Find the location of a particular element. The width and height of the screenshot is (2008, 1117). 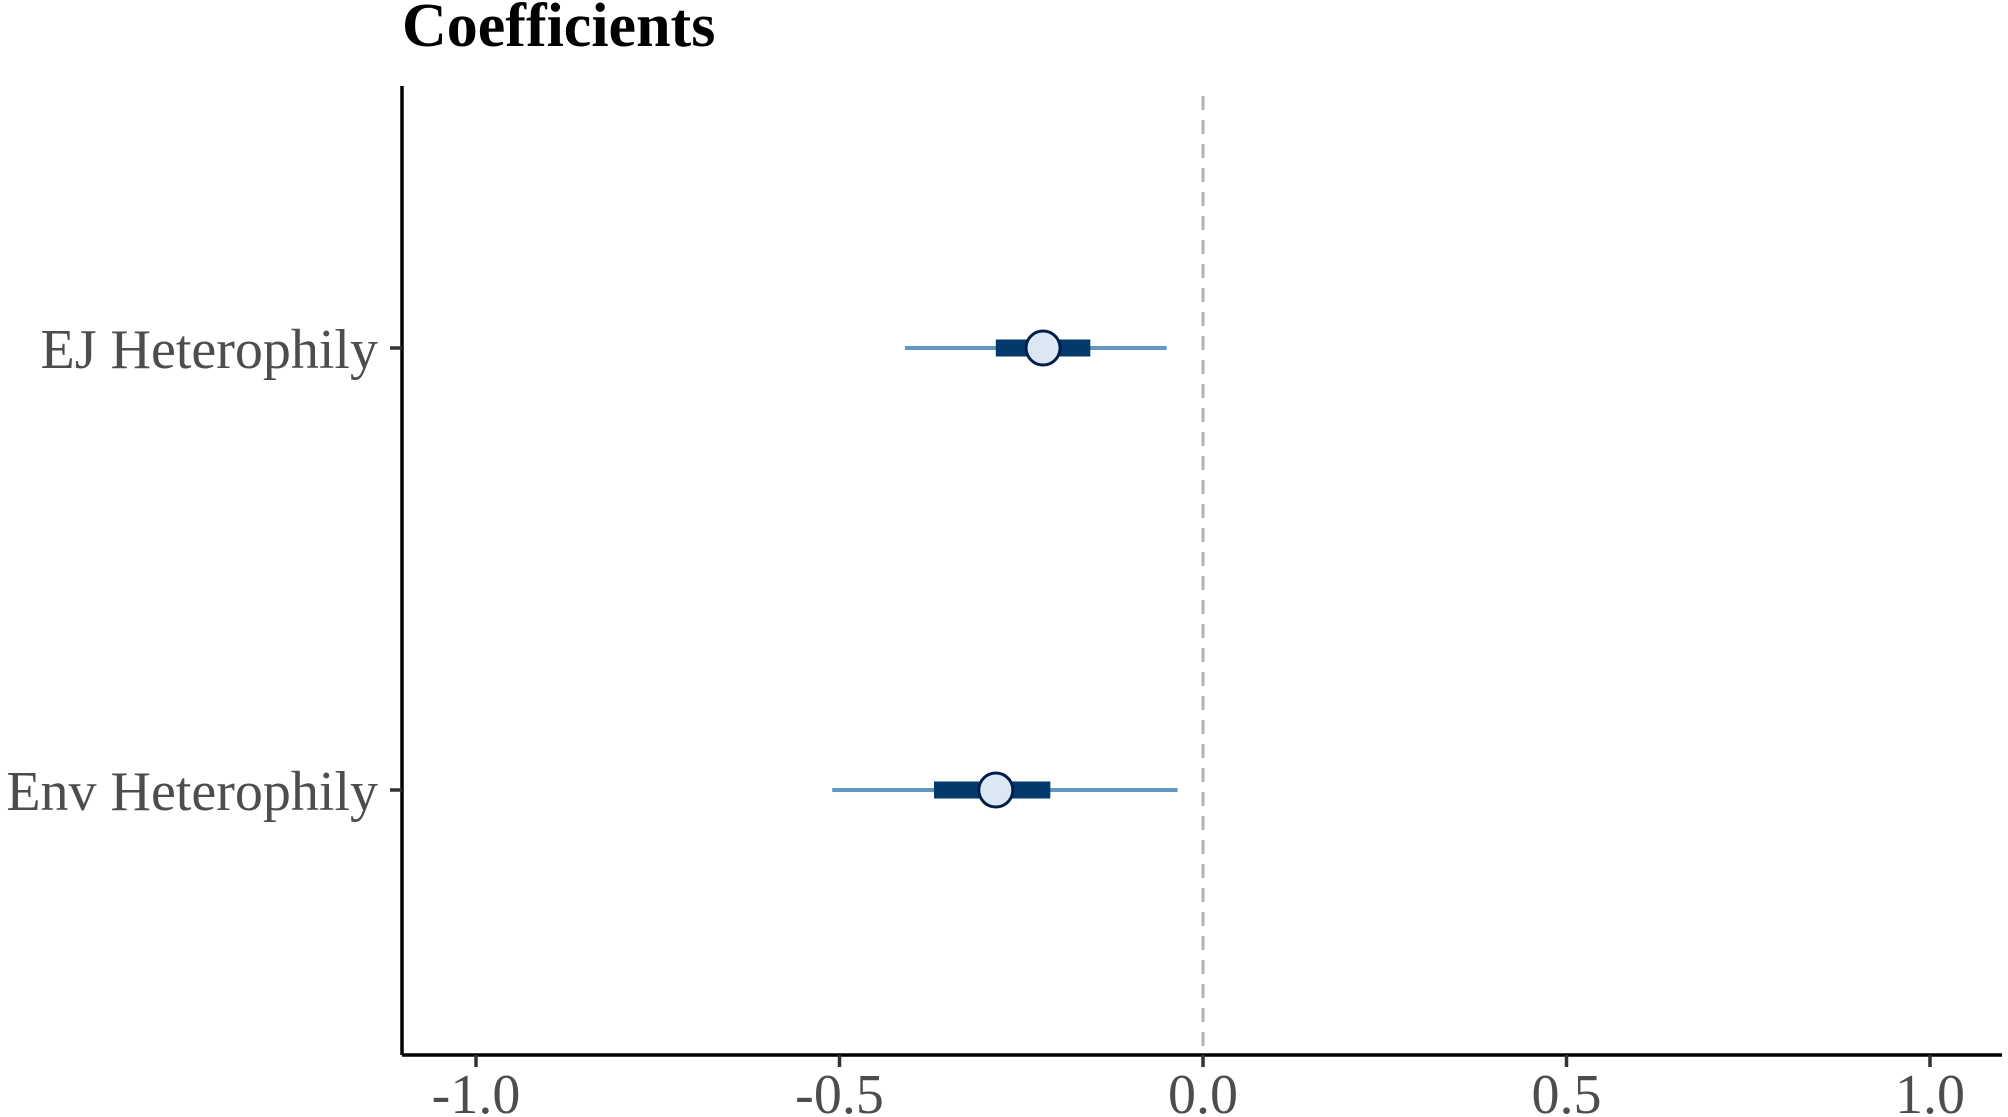

y-tick-label: EJ Heterophily is located at coordinates (209, 350).